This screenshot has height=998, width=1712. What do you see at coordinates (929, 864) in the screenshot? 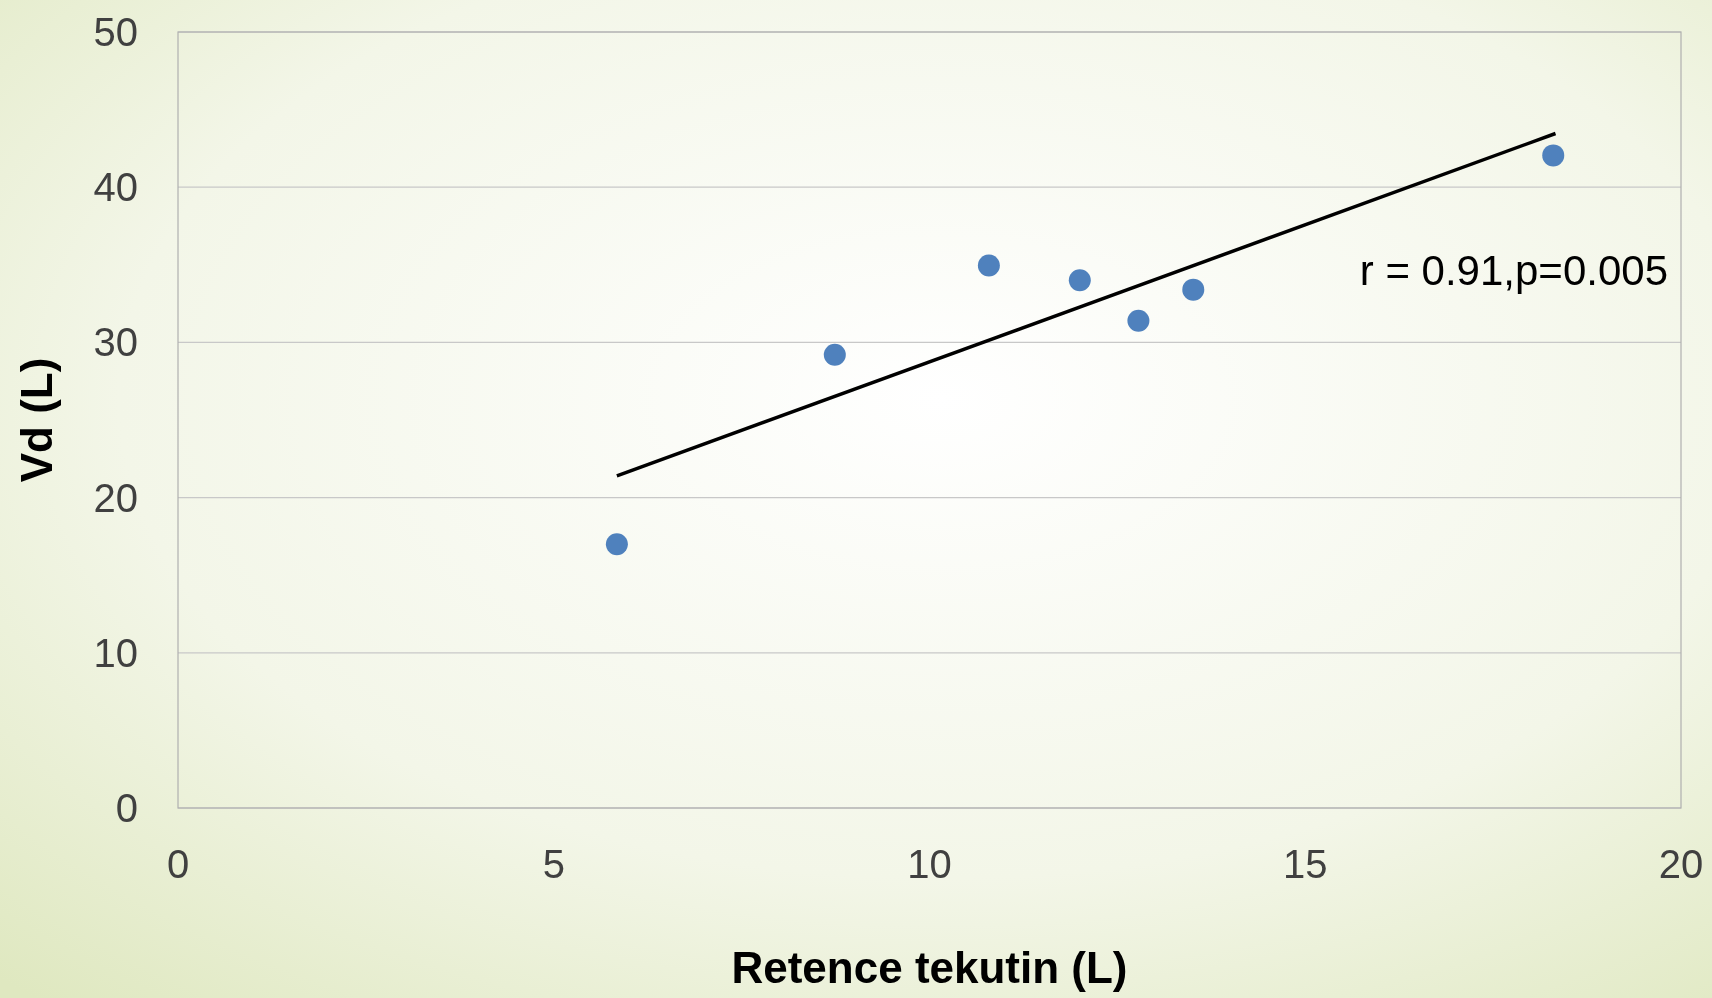
I see `x-tick-label: 10` at bounding box center [929, 864].